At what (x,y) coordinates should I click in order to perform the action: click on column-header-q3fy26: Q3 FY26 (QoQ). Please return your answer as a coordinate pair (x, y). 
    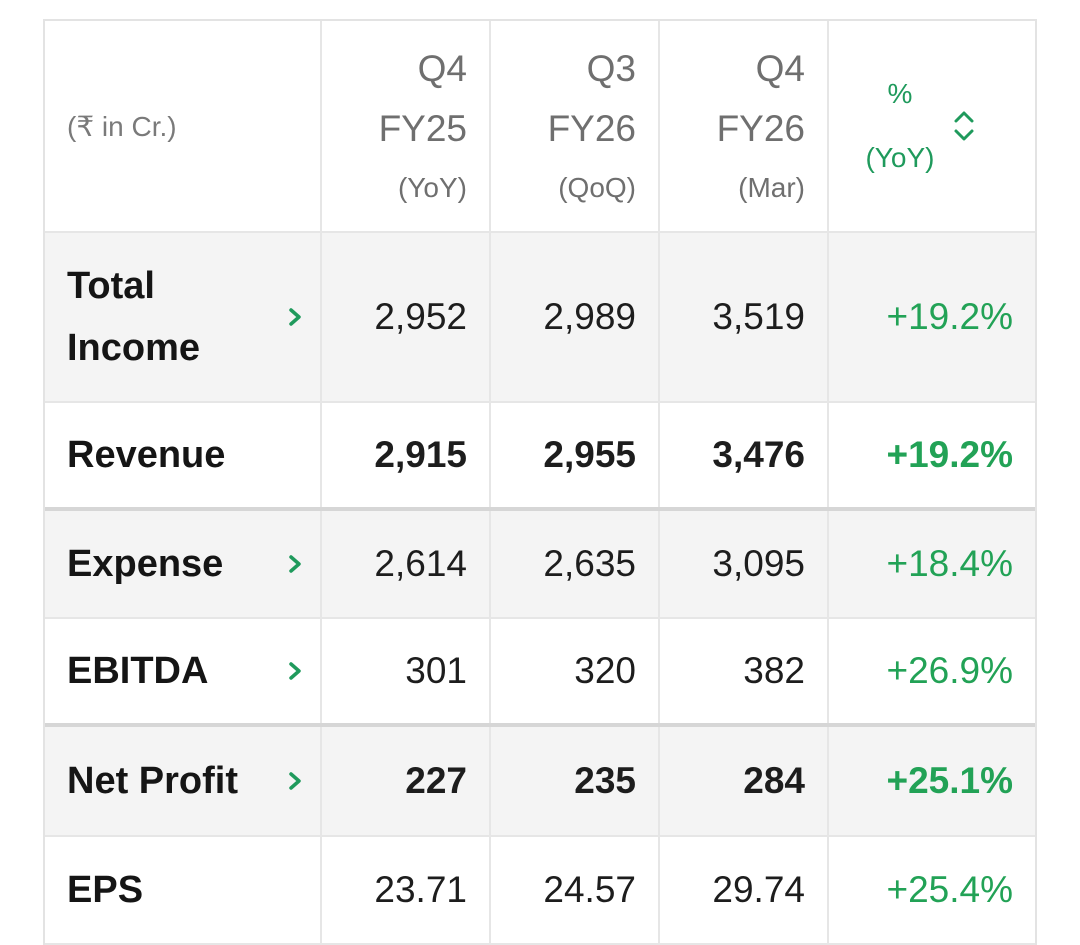
    Looking at the image, I should click on (575, 126).